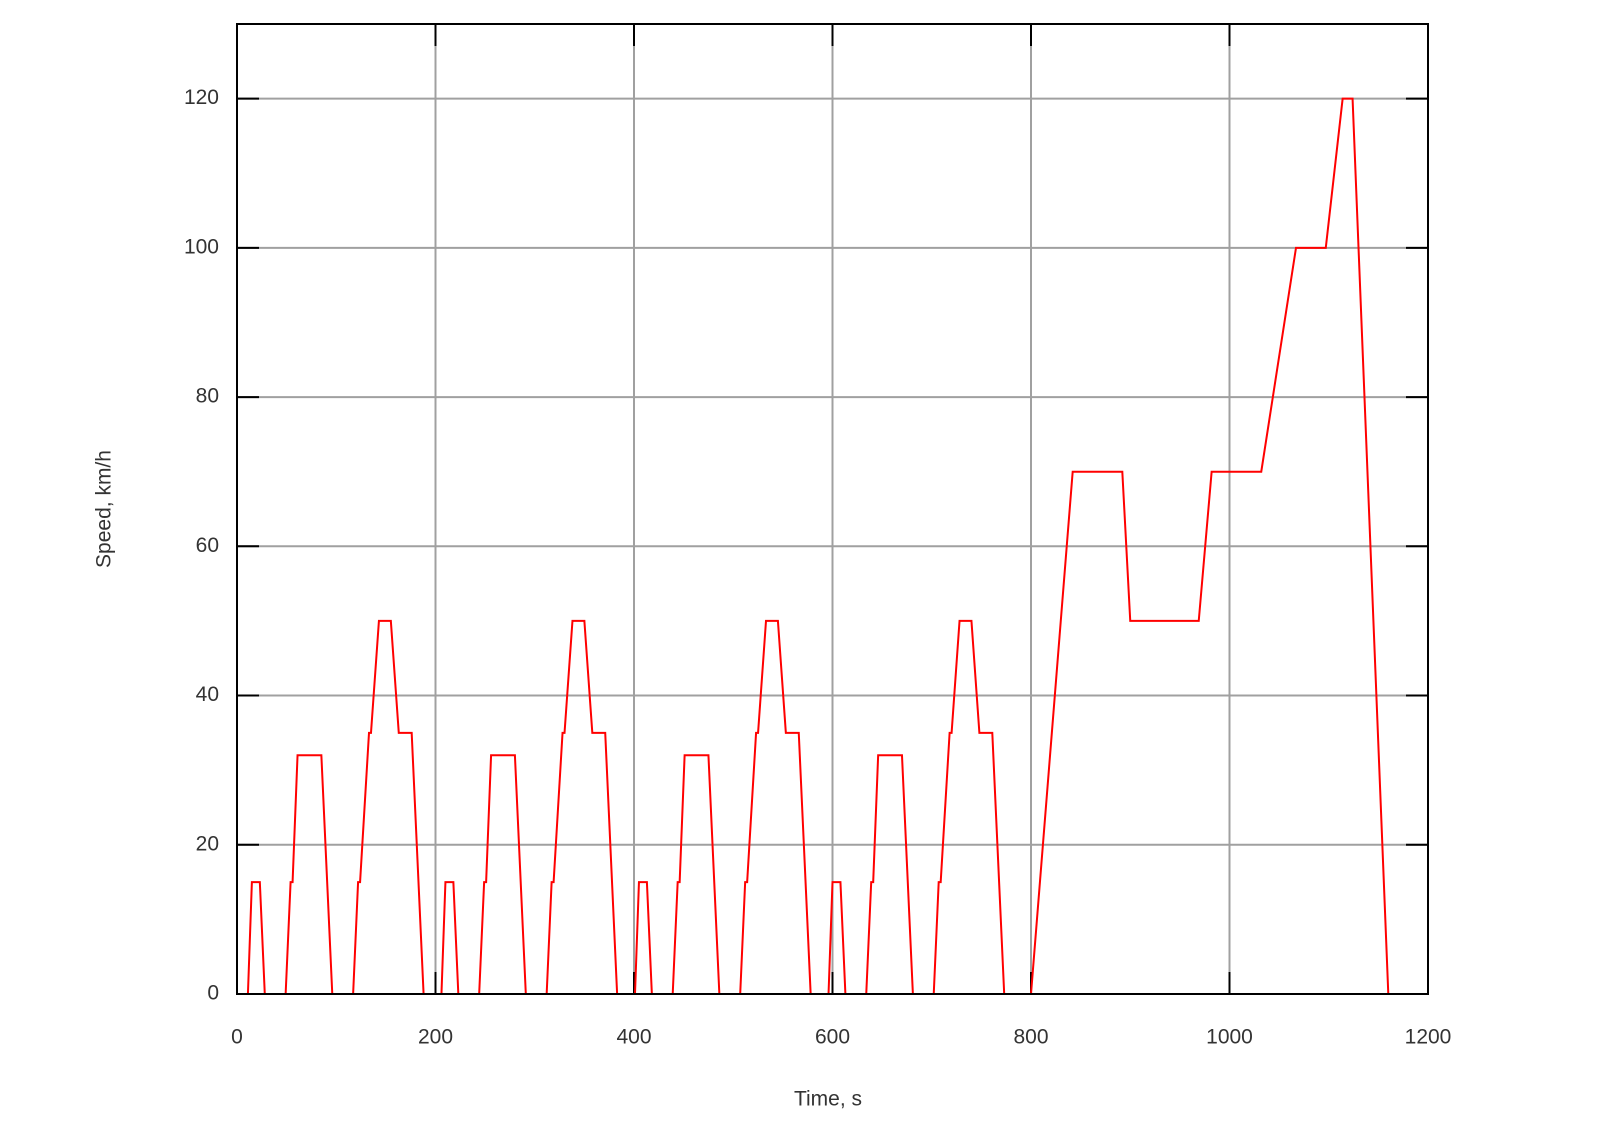 This screenshot has height=1142, width=1606. What do you see at coordinates (237, 1037) in the screenshot?
I see `x-tick-label: 0` at bounding box center [237, 1037].